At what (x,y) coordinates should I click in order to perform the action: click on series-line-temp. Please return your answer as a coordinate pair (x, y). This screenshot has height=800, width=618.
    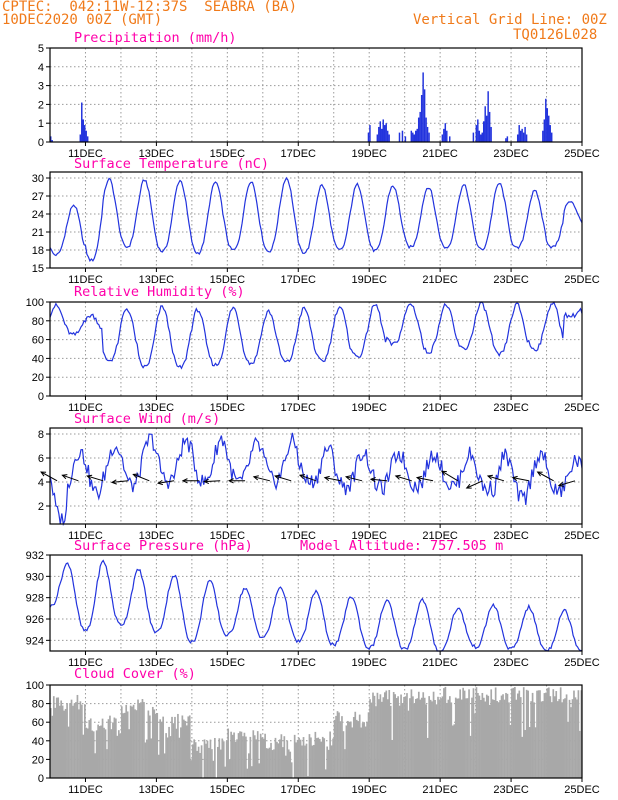
    Looking at the image, I should click on (316, 219).